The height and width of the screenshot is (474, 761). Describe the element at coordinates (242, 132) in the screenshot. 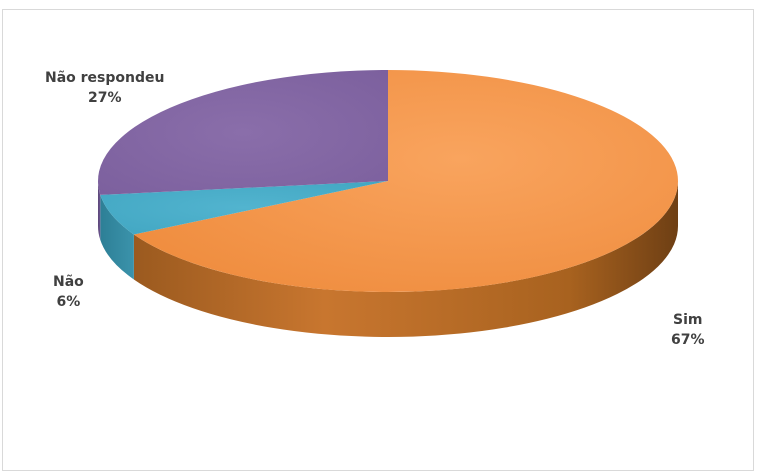

I see `pie-slice-nao-respondeu` at that location.